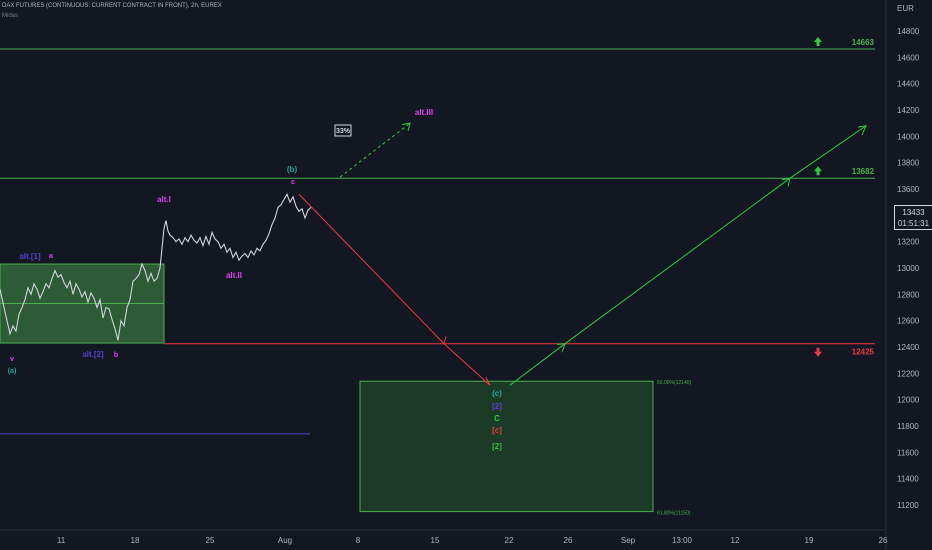  I want to click on time-axis-tick: 8, so click(358, 540).